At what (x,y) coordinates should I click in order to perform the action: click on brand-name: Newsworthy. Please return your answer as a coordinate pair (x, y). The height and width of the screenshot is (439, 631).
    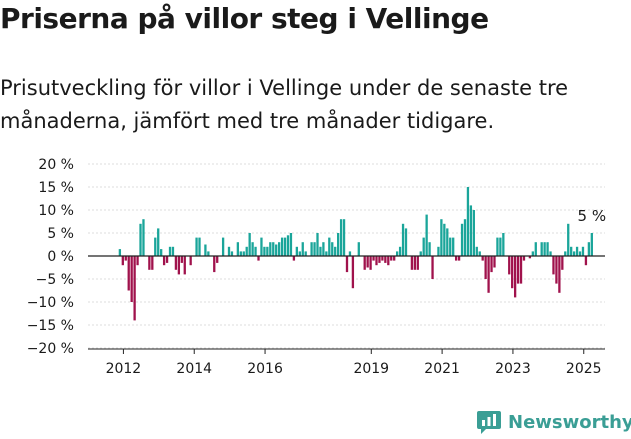
    Looking at the image, I should click on (569, 422).